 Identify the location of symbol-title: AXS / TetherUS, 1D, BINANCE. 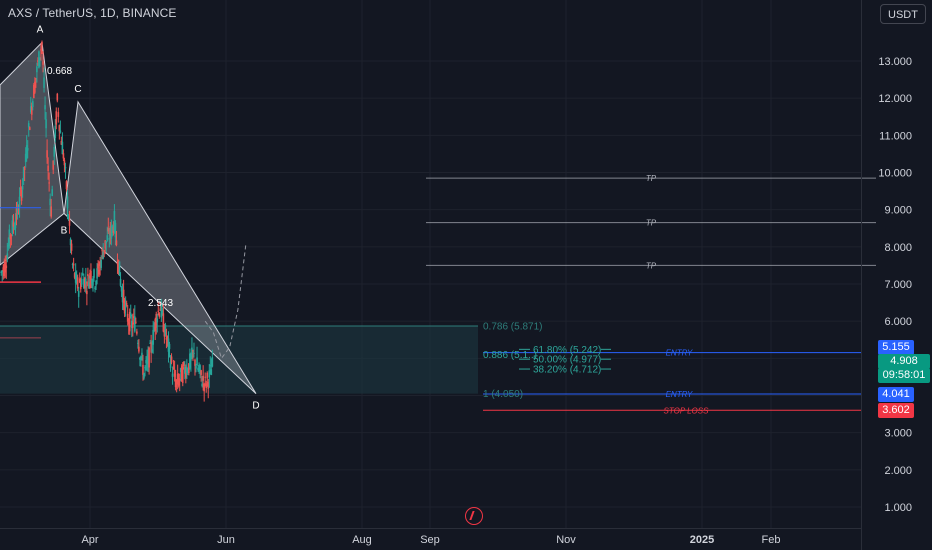
(92, 13).